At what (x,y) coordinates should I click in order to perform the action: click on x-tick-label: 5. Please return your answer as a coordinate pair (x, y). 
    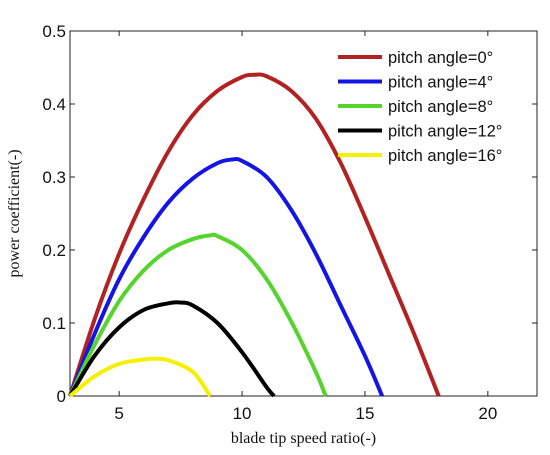
    Looking at the image, I should click on (118, 413).